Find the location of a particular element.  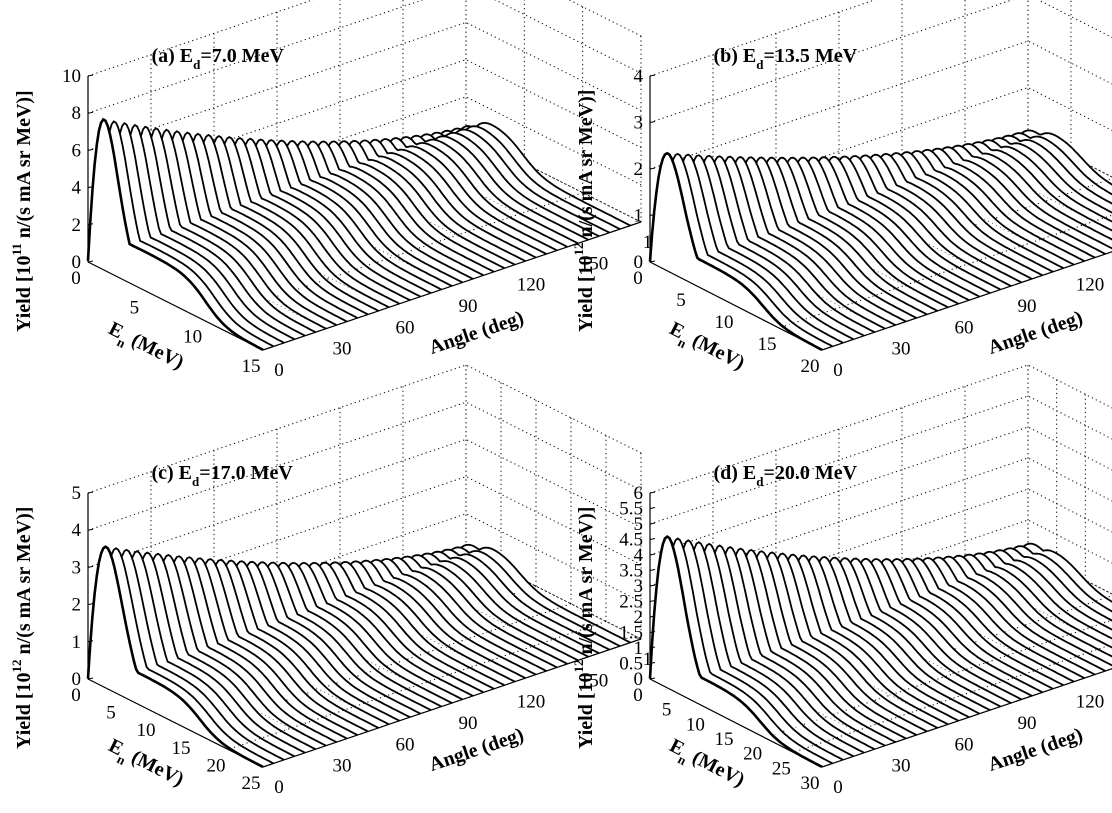

ylabel-exponent: 11 is located at coordinates (16, 249).